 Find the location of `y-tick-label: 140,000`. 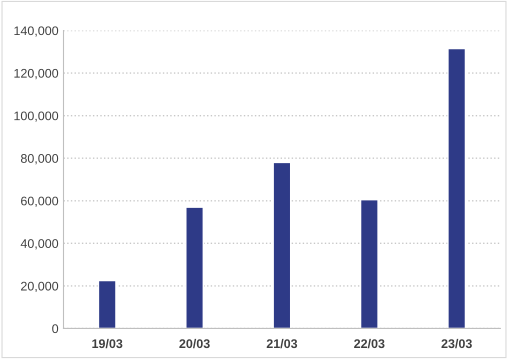

y-tick-label: 140,000 is located at coordinates (36, 31).